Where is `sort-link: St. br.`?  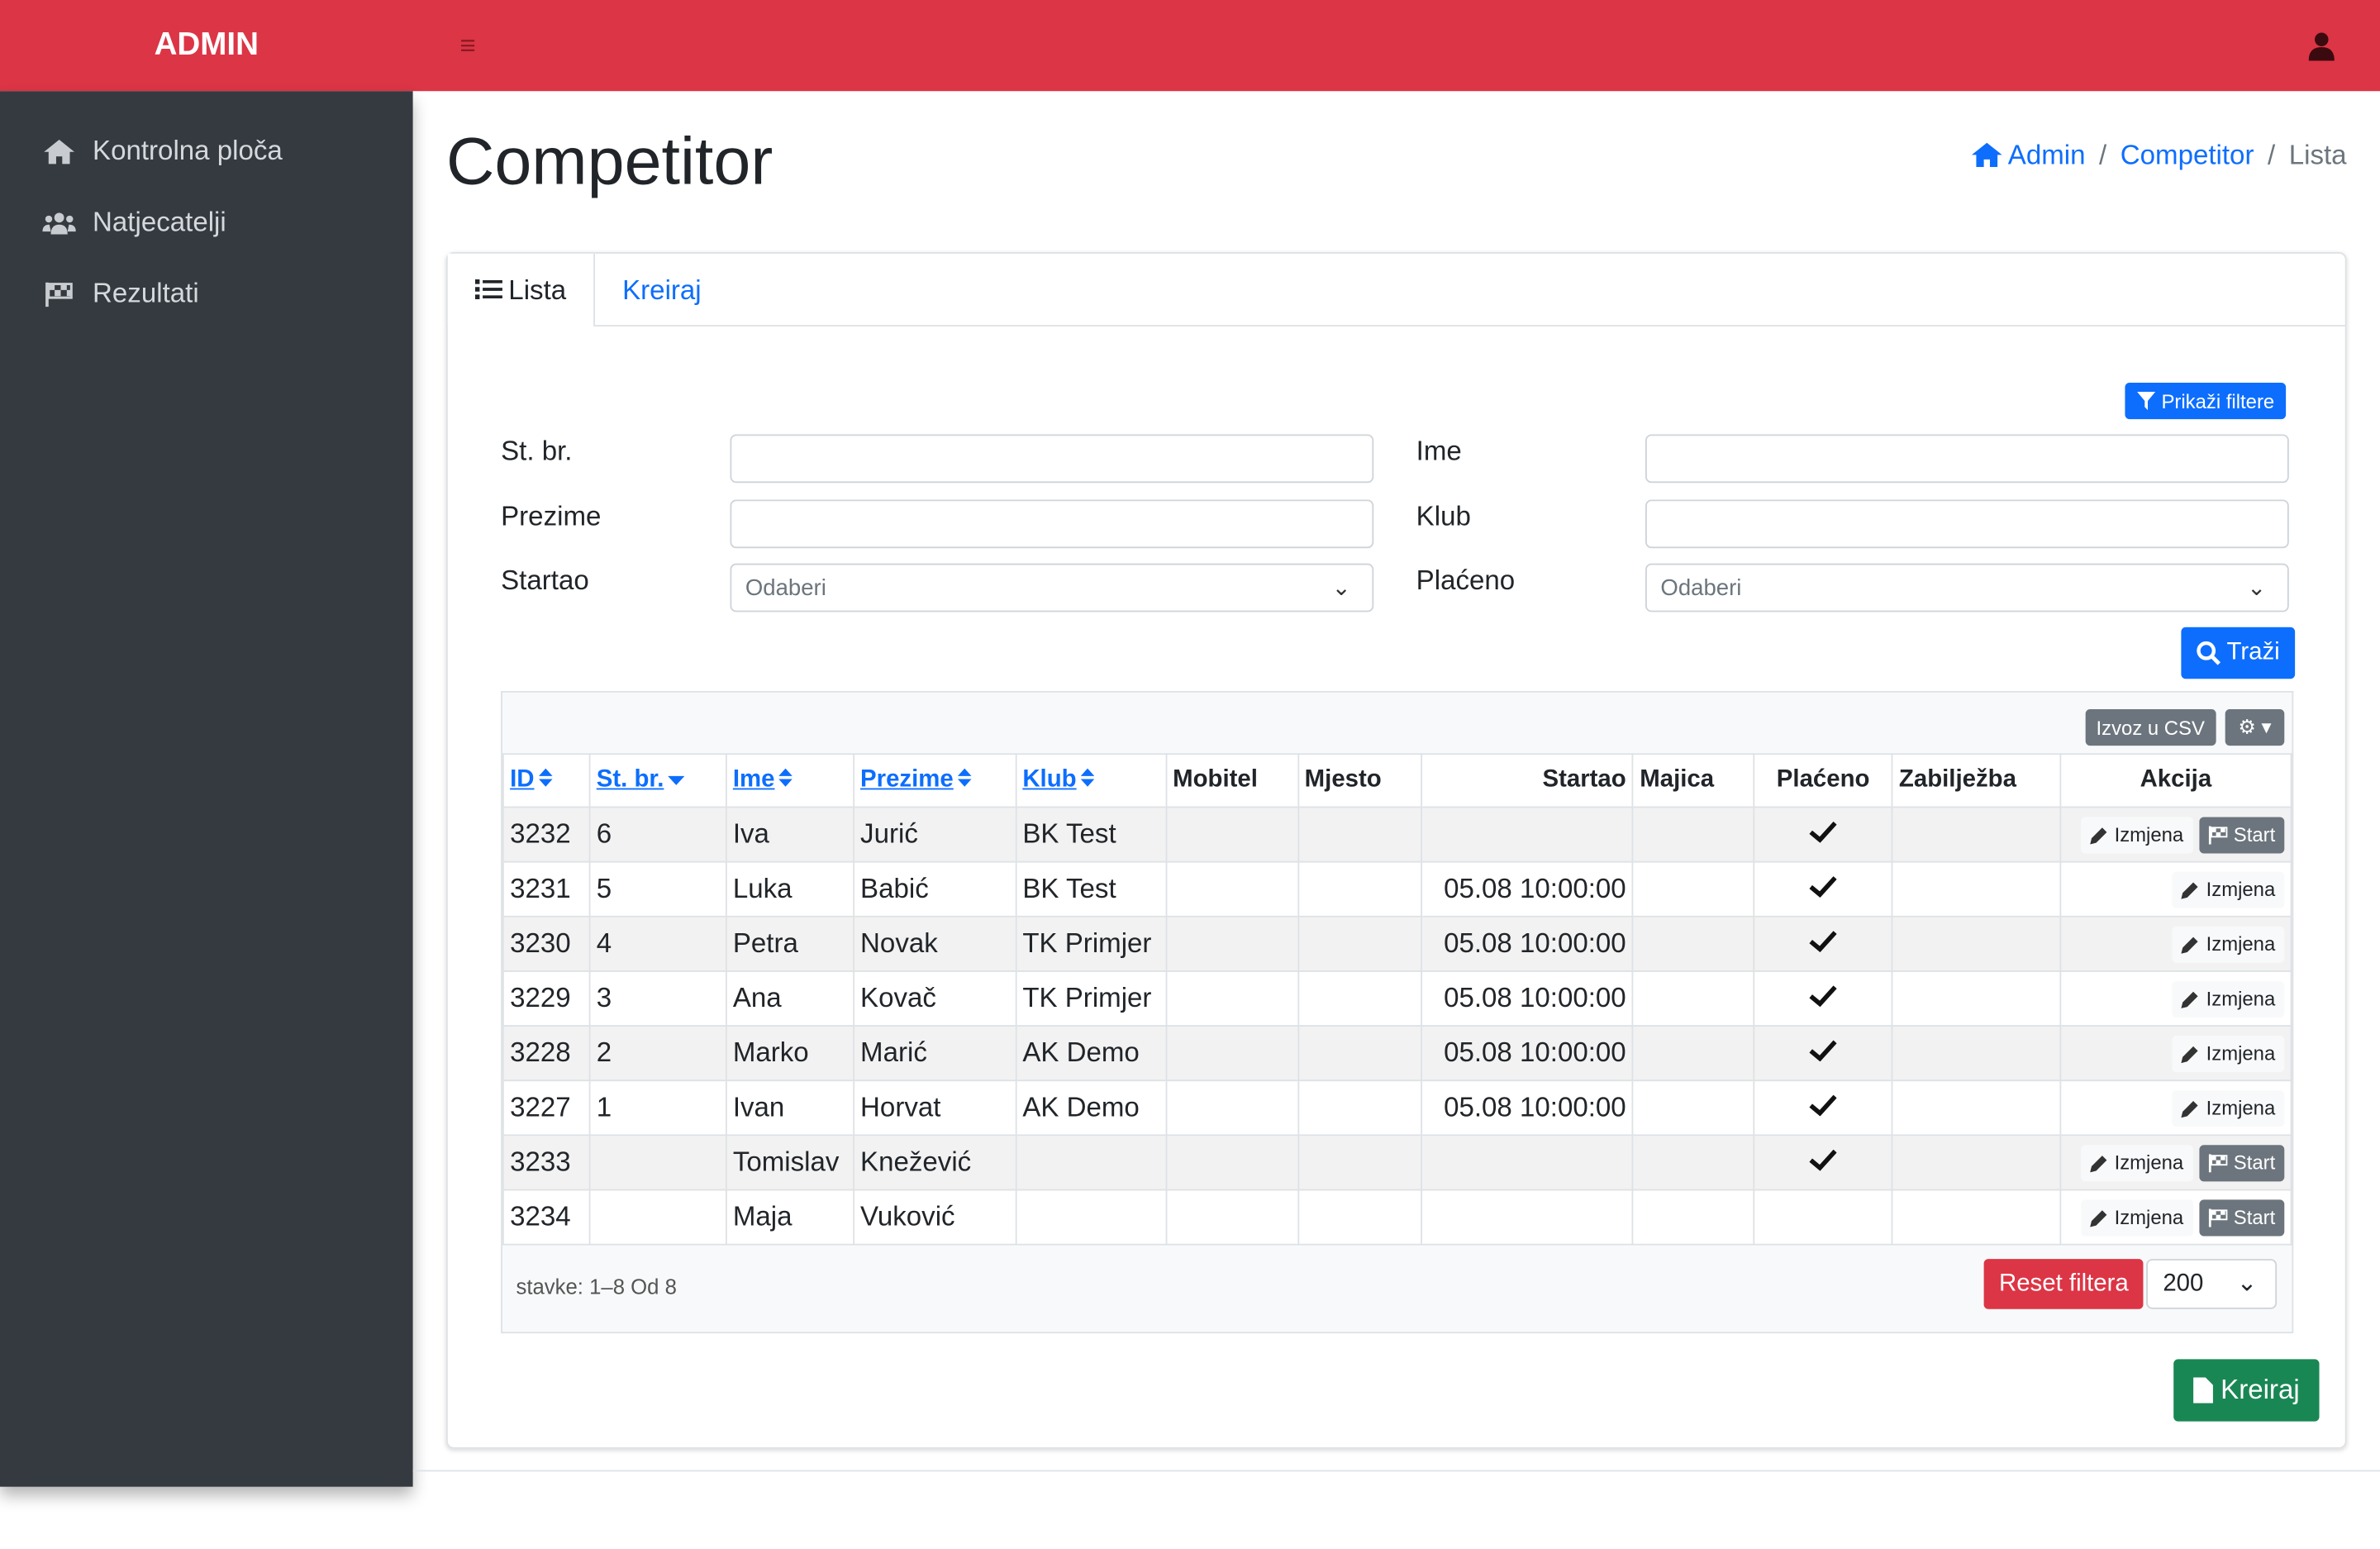
sort-link: St. br. is located at coordinates (630, 780).